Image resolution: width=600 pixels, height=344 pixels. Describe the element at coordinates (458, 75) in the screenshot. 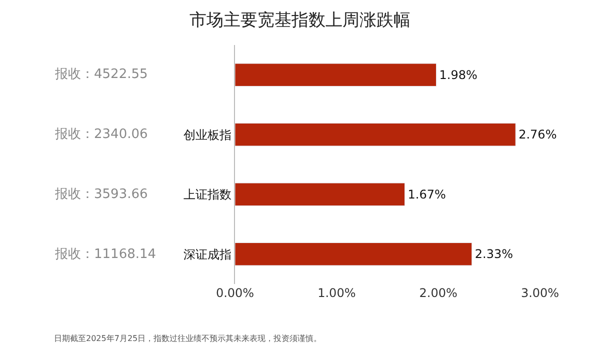

I see `data-label: 1.98%` at that location.